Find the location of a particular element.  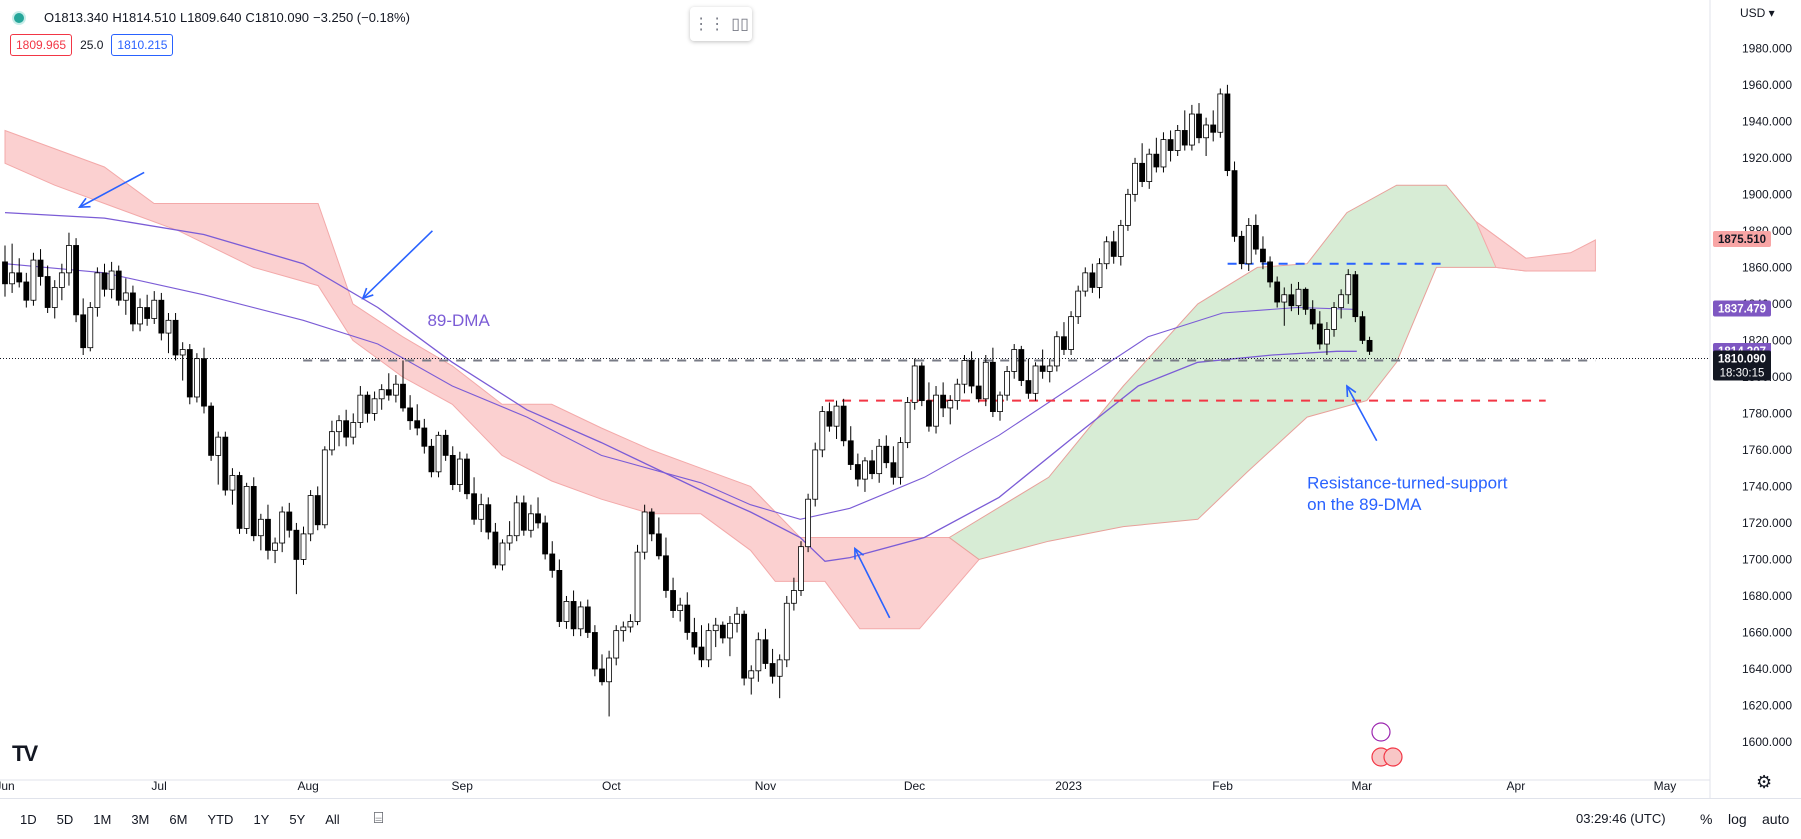

buy-price-button: 1810.215 is located at coordinates (142, 45).